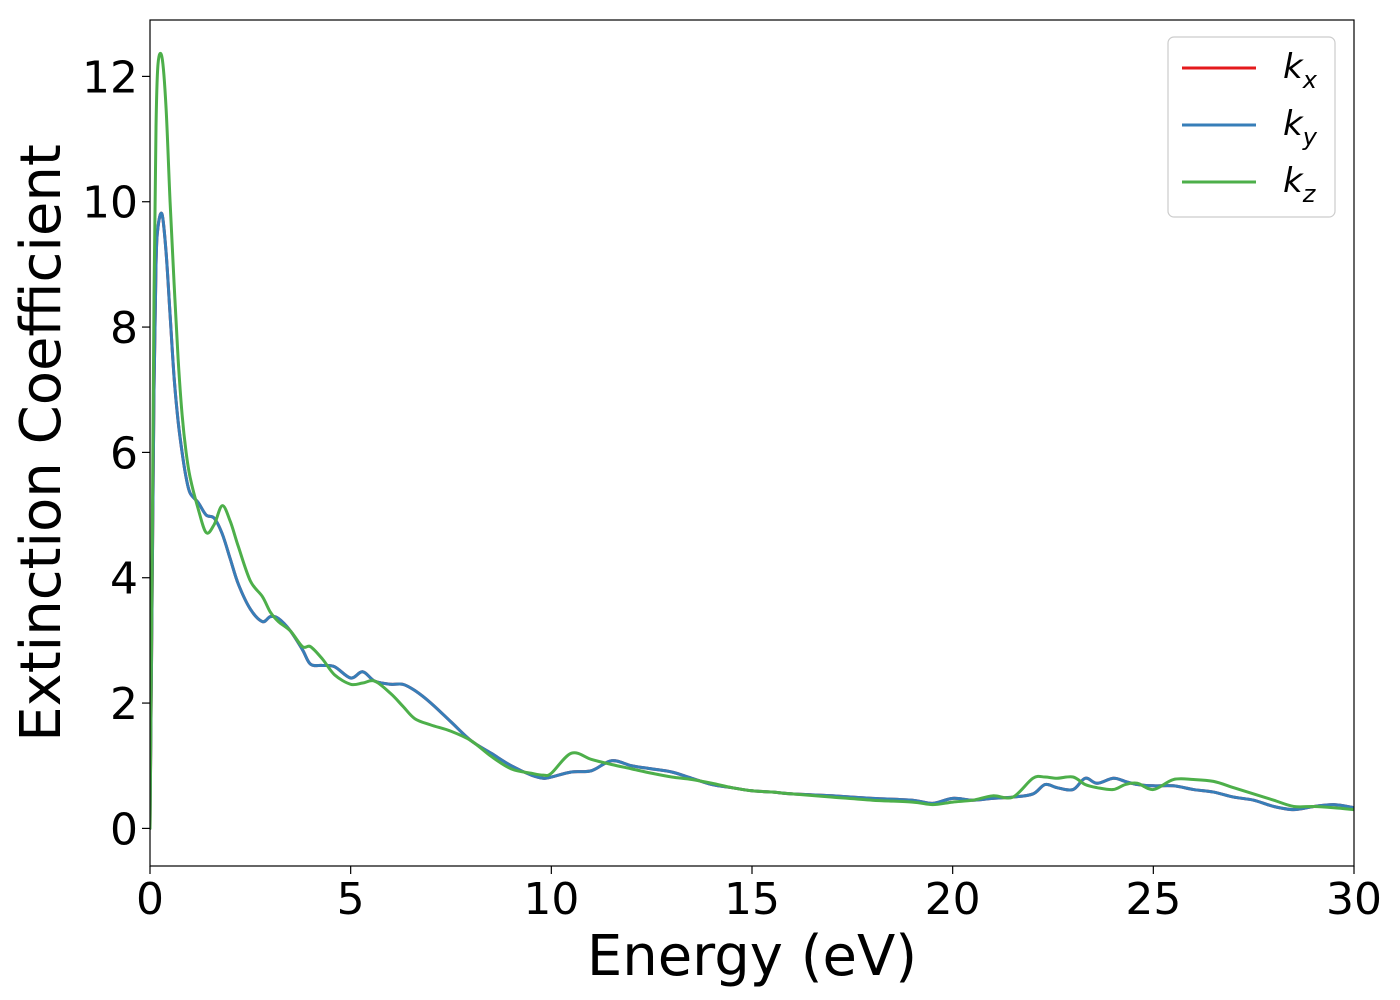 This screenshot has height=1000, width=1400. What do you see at coordinates (124, 829) in the screenshot?
I see `y-tick-label: 0` at bounding box center [124, 829].